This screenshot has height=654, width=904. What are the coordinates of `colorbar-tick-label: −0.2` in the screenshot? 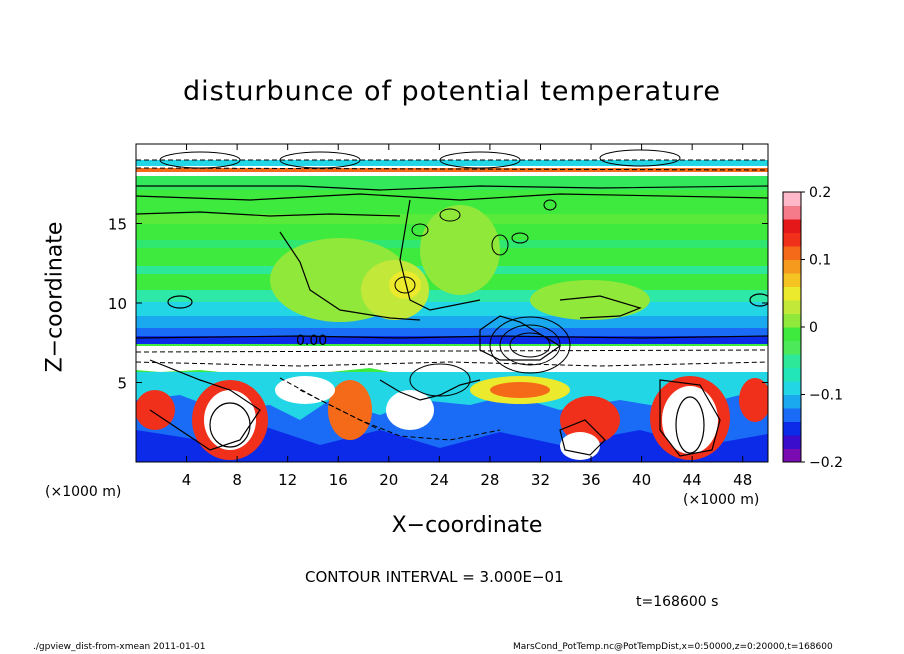 It's located at (826, 463).